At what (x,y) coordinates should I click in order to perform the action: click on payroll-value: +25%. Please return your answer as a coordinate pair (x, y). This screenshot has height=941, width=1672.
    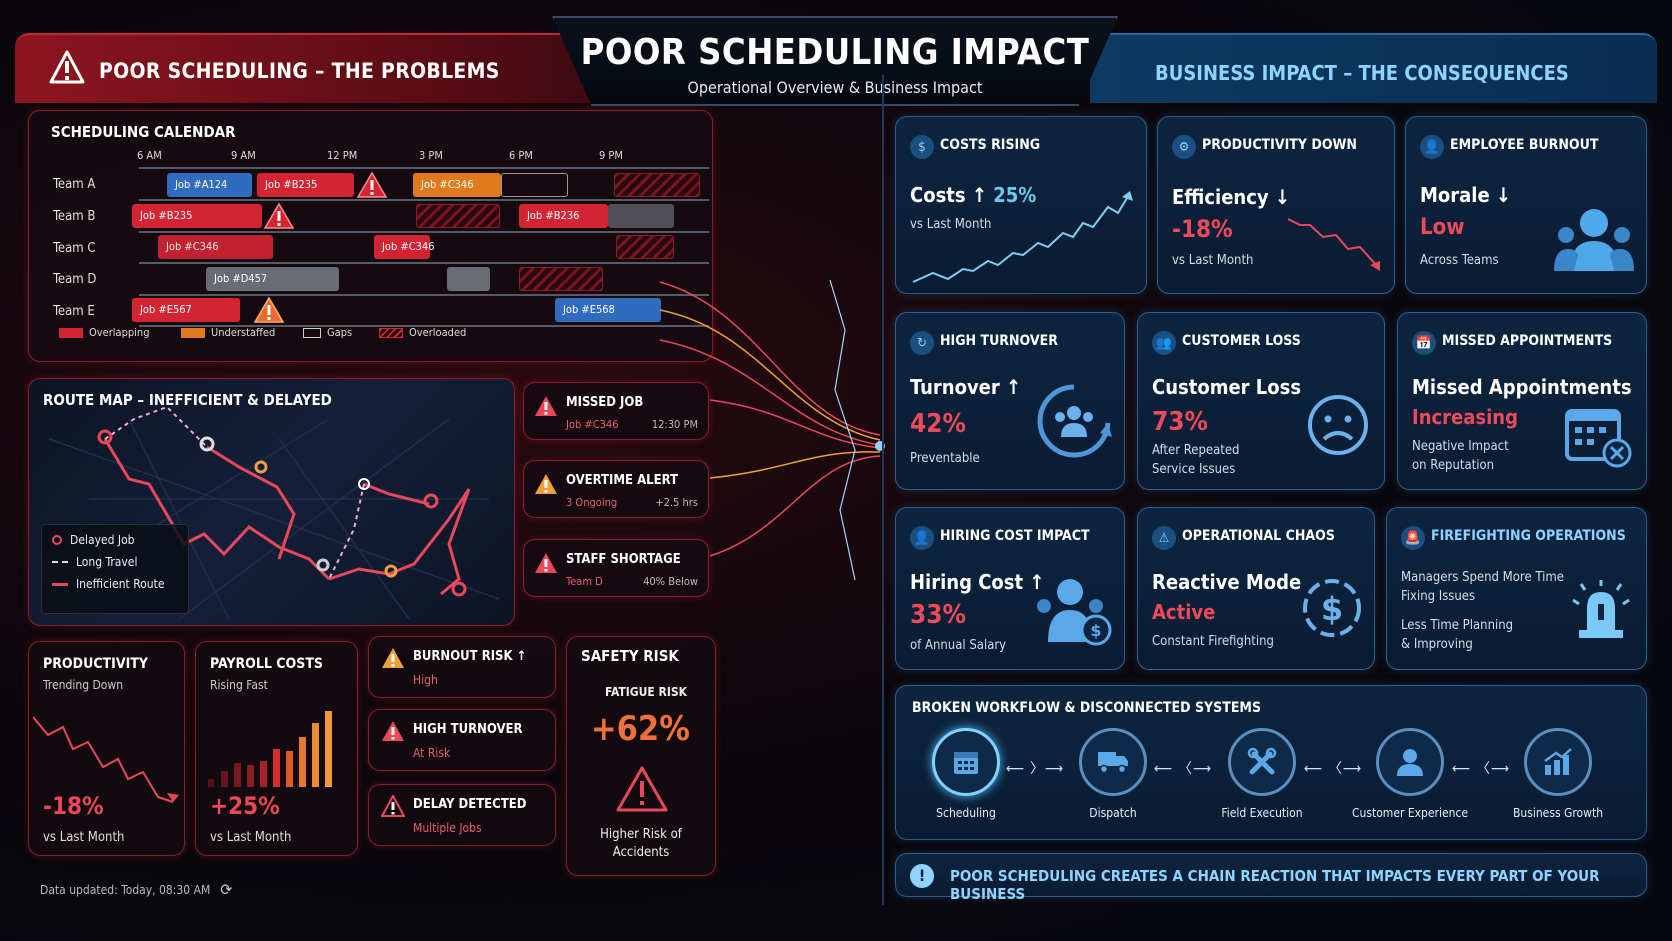
    Looking at the image, I should click on (245, 806).